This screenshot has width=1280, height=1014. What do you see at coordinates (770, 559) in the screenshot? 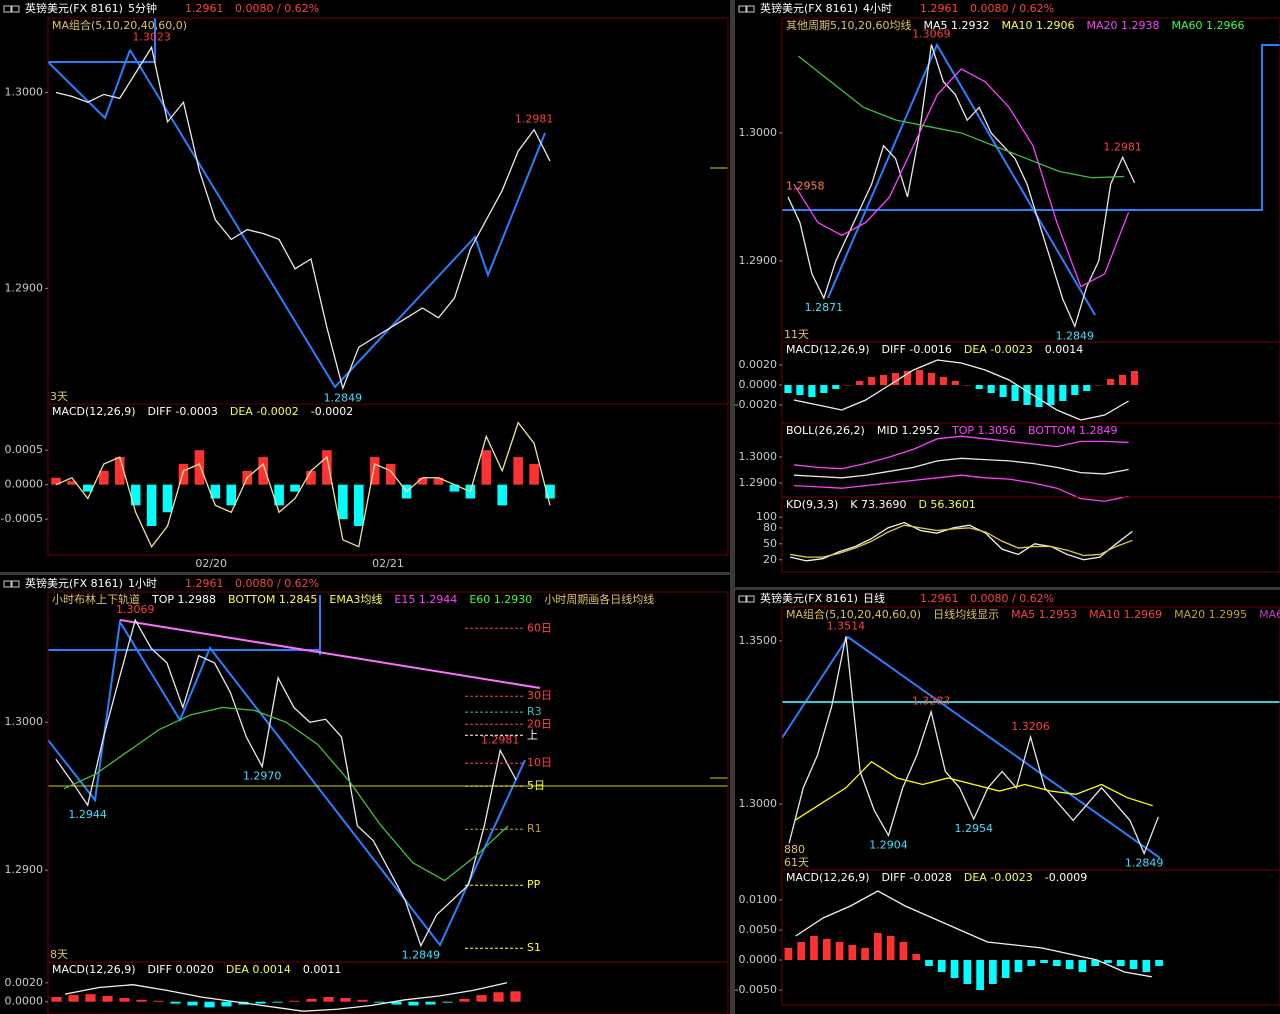
I see `y-tick-label: 20` at bounding box center [770, 559].